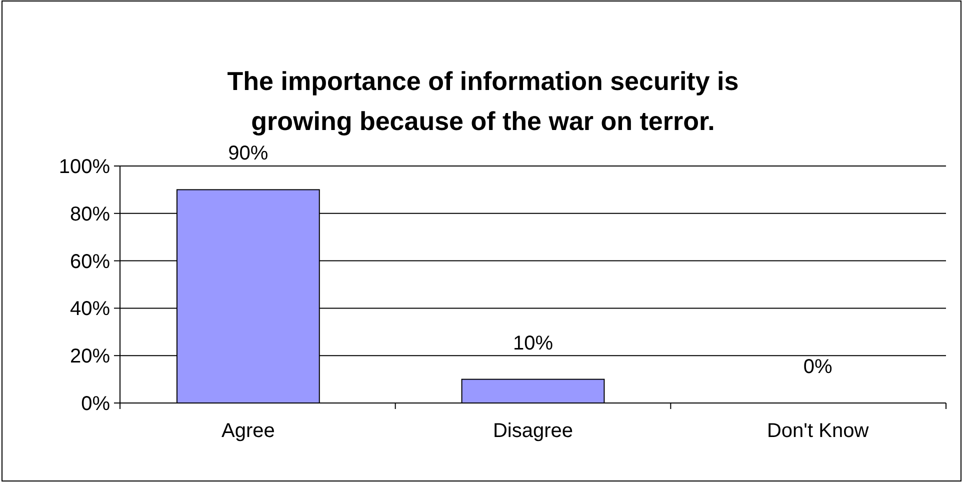 The width and height of the screenshot is (964, 491). What do you see at coordinates (90, 214) in the screenshot?
I see `y-tick-label: 80%` at bounding box center [90, 214].